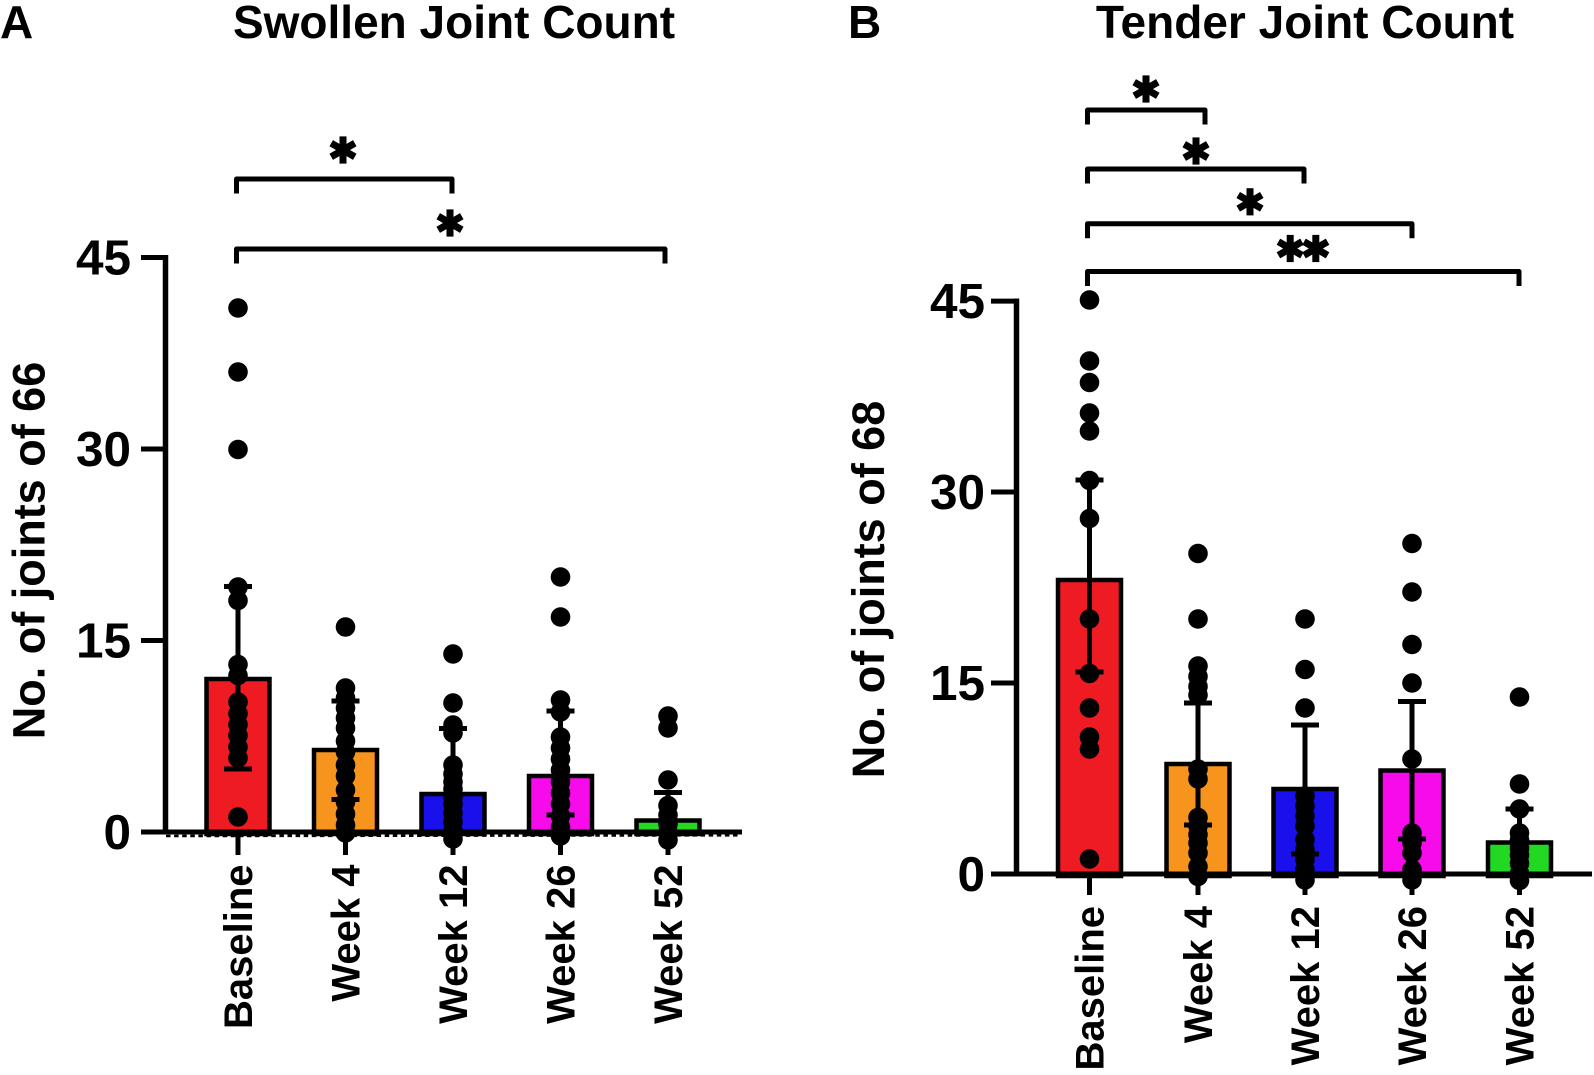  Describe the element at coordinates (868, 590) in the screenshot. I see `svg-text: No. of joints of 68` at that location.